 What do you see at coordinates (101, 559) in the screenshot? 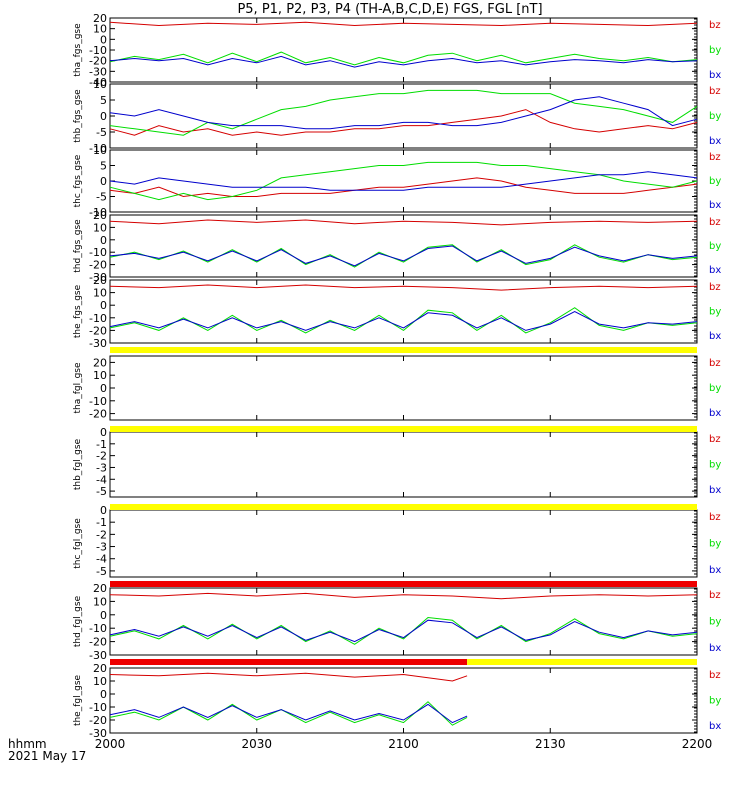
I see `y-tick-label: -4` at bounding box center [101, 559].